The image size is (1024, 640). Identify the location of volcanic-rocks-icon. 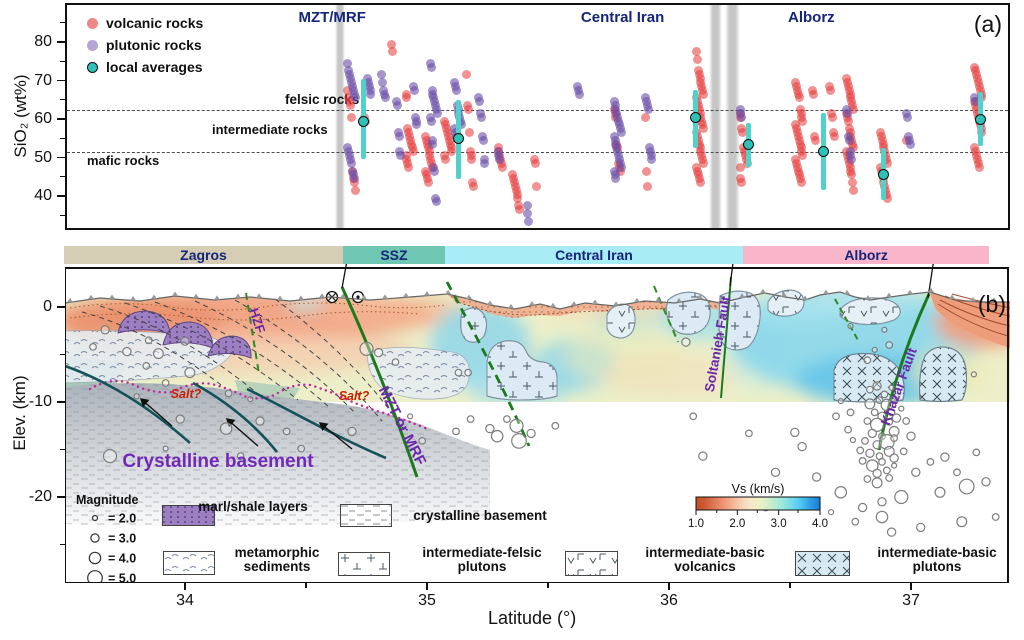
(92, 23).